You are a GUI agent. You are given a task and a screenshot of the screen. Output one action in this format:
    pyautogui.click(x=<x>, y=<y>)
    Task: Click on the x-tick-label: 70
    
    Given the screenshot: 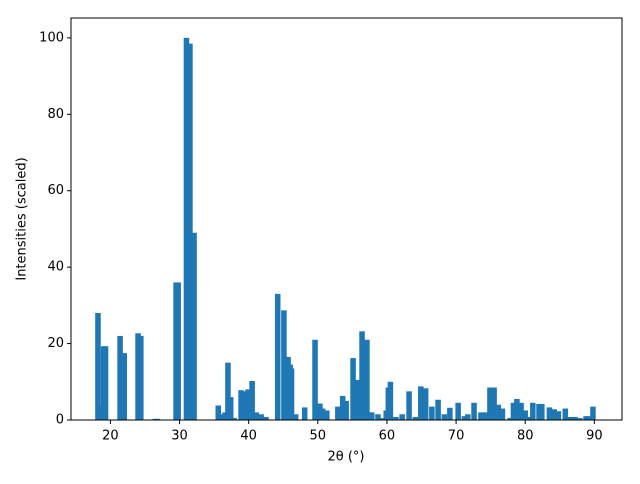 What is the action you would take?
    pyautogui.click(x=456, y=436)
    